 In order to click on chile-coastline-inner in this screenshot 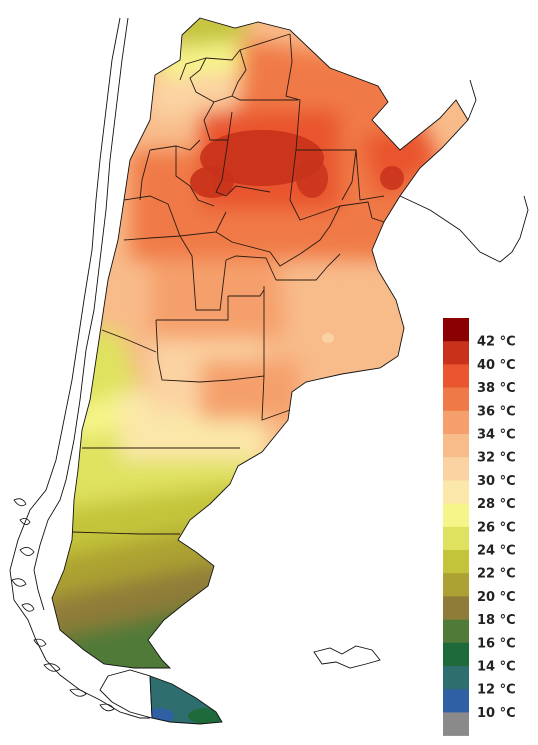, I will do `click(81, 314)`.